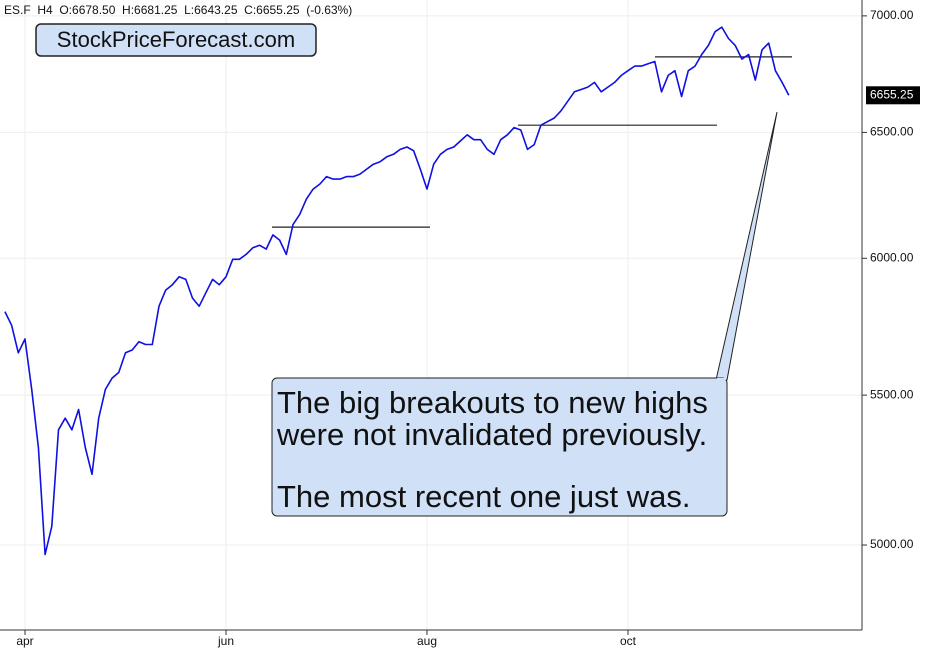 The height and width of the screenshot is (651, 945). I want to click on x-tick-label: jun, so click(225, 641).